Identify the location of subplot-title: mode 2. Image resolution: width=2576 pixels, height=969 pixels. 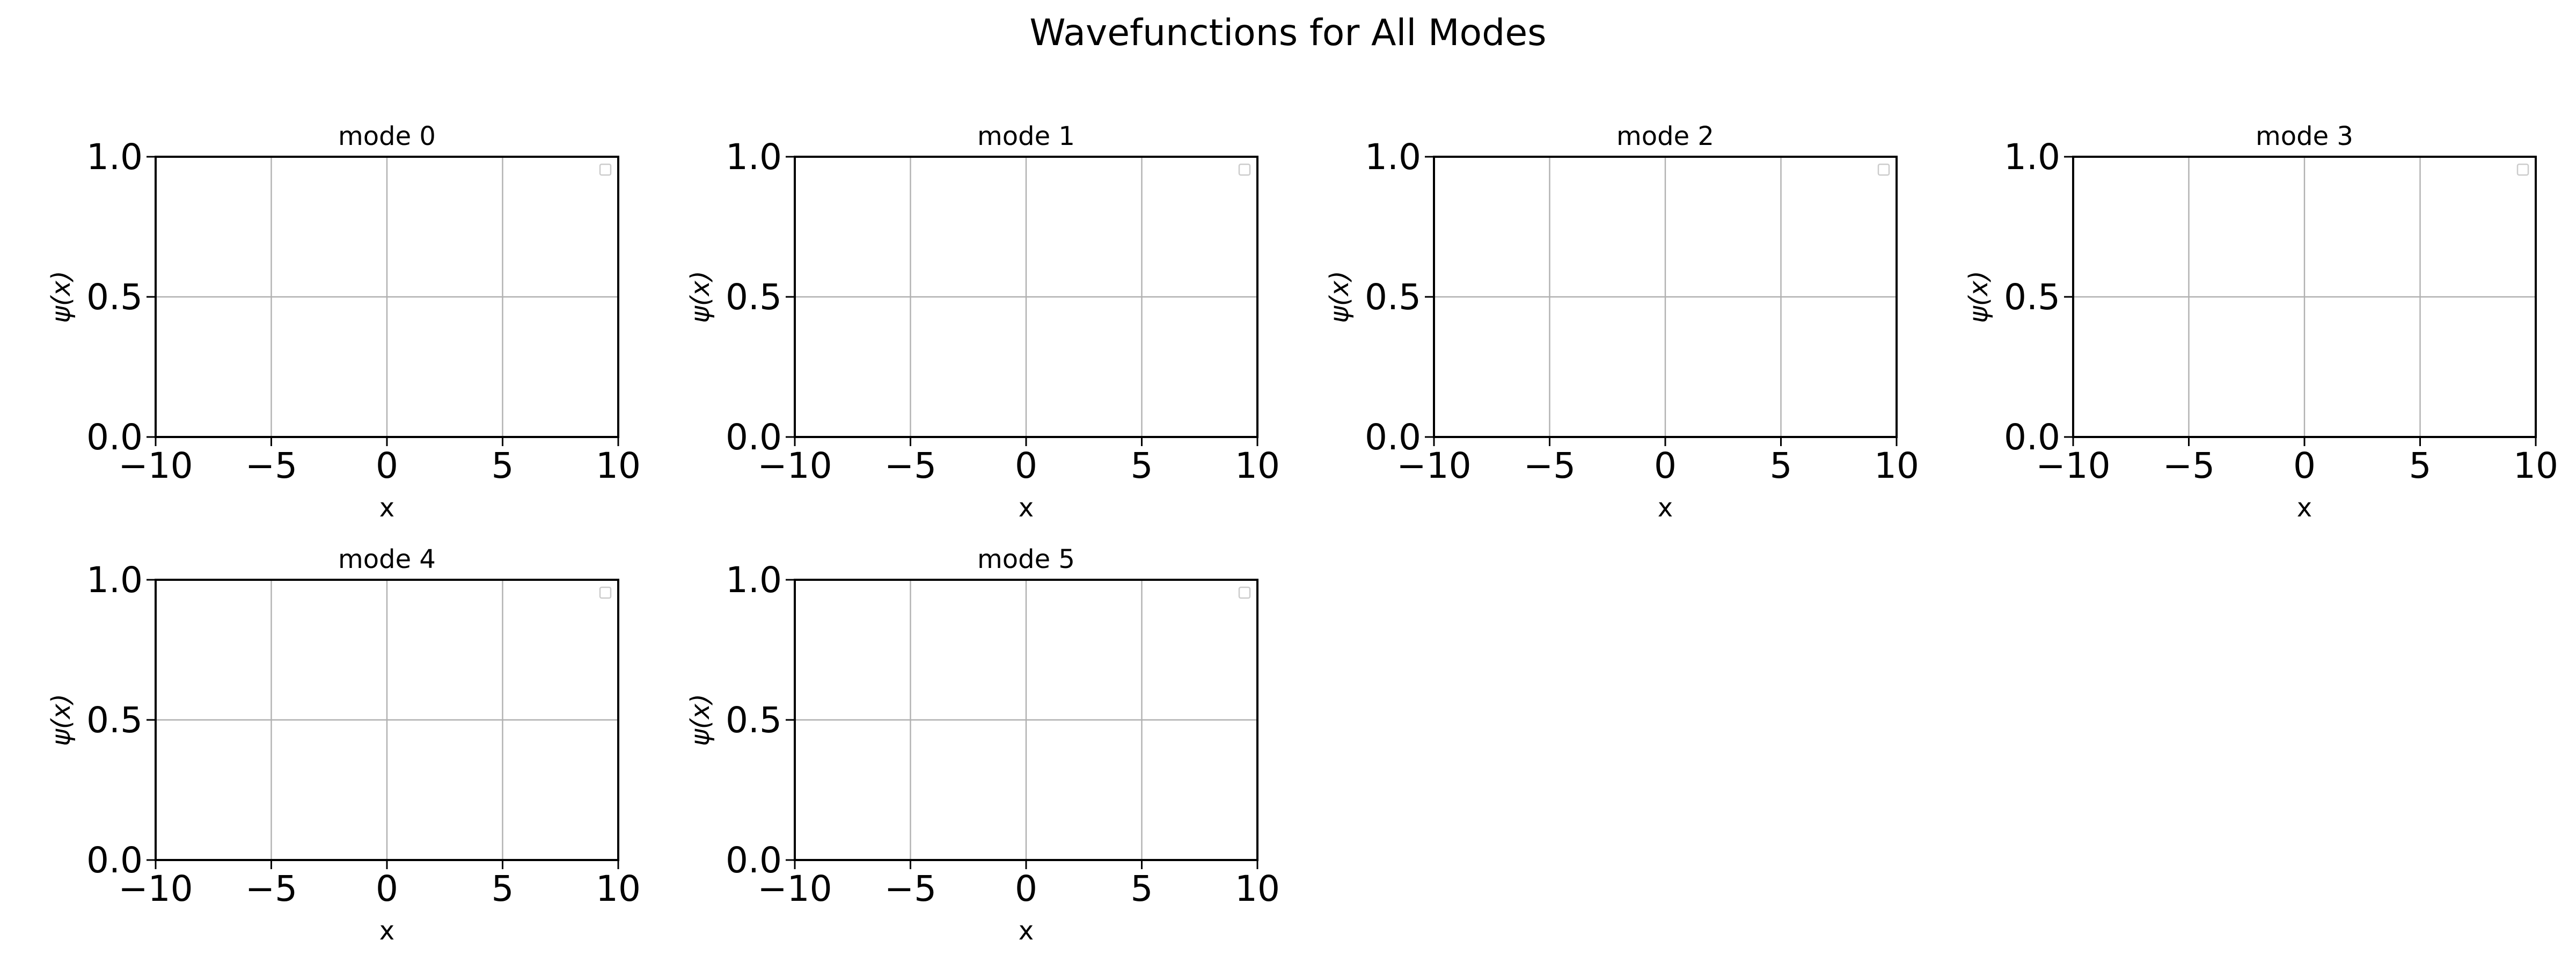
(1665, 136).